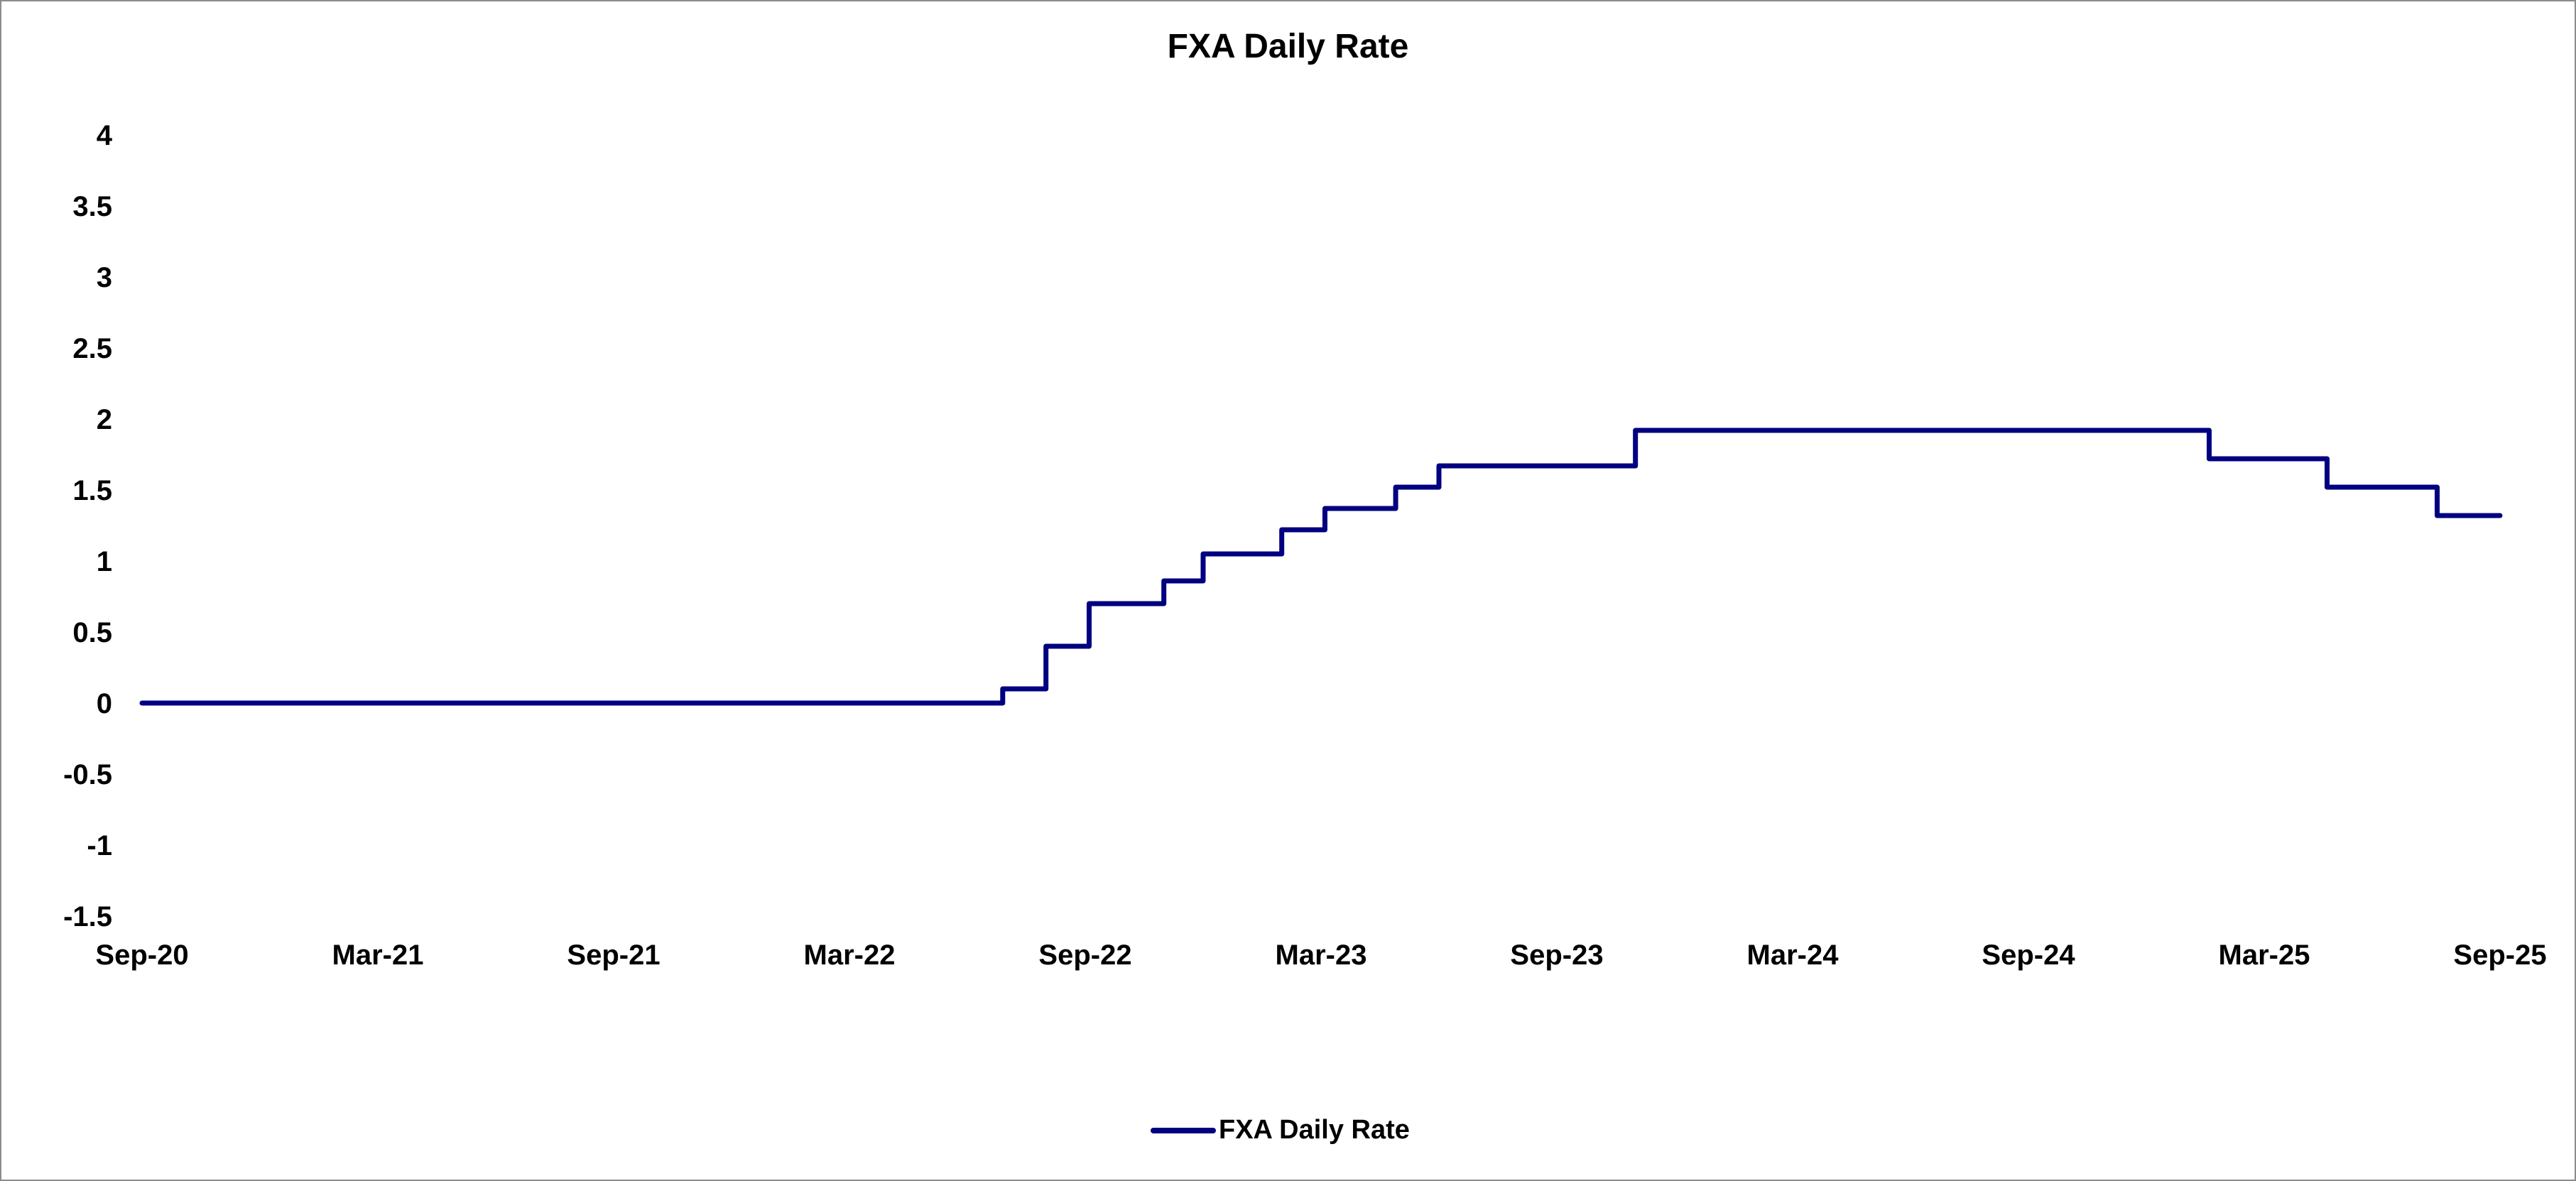 The height and width of the screenshot is (1181, 2576). Describe the element at coordinates (87, 916) in the screenshot. I see `y-tick-label: -1.5` at that location.